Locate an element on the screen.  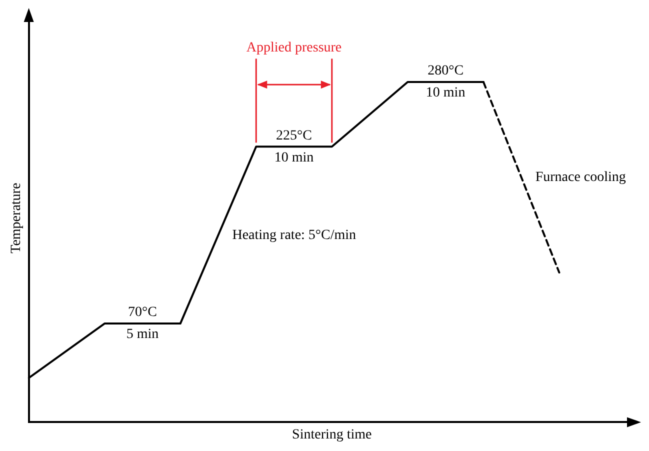
text: 280°C is located at coordinates (446, 71).